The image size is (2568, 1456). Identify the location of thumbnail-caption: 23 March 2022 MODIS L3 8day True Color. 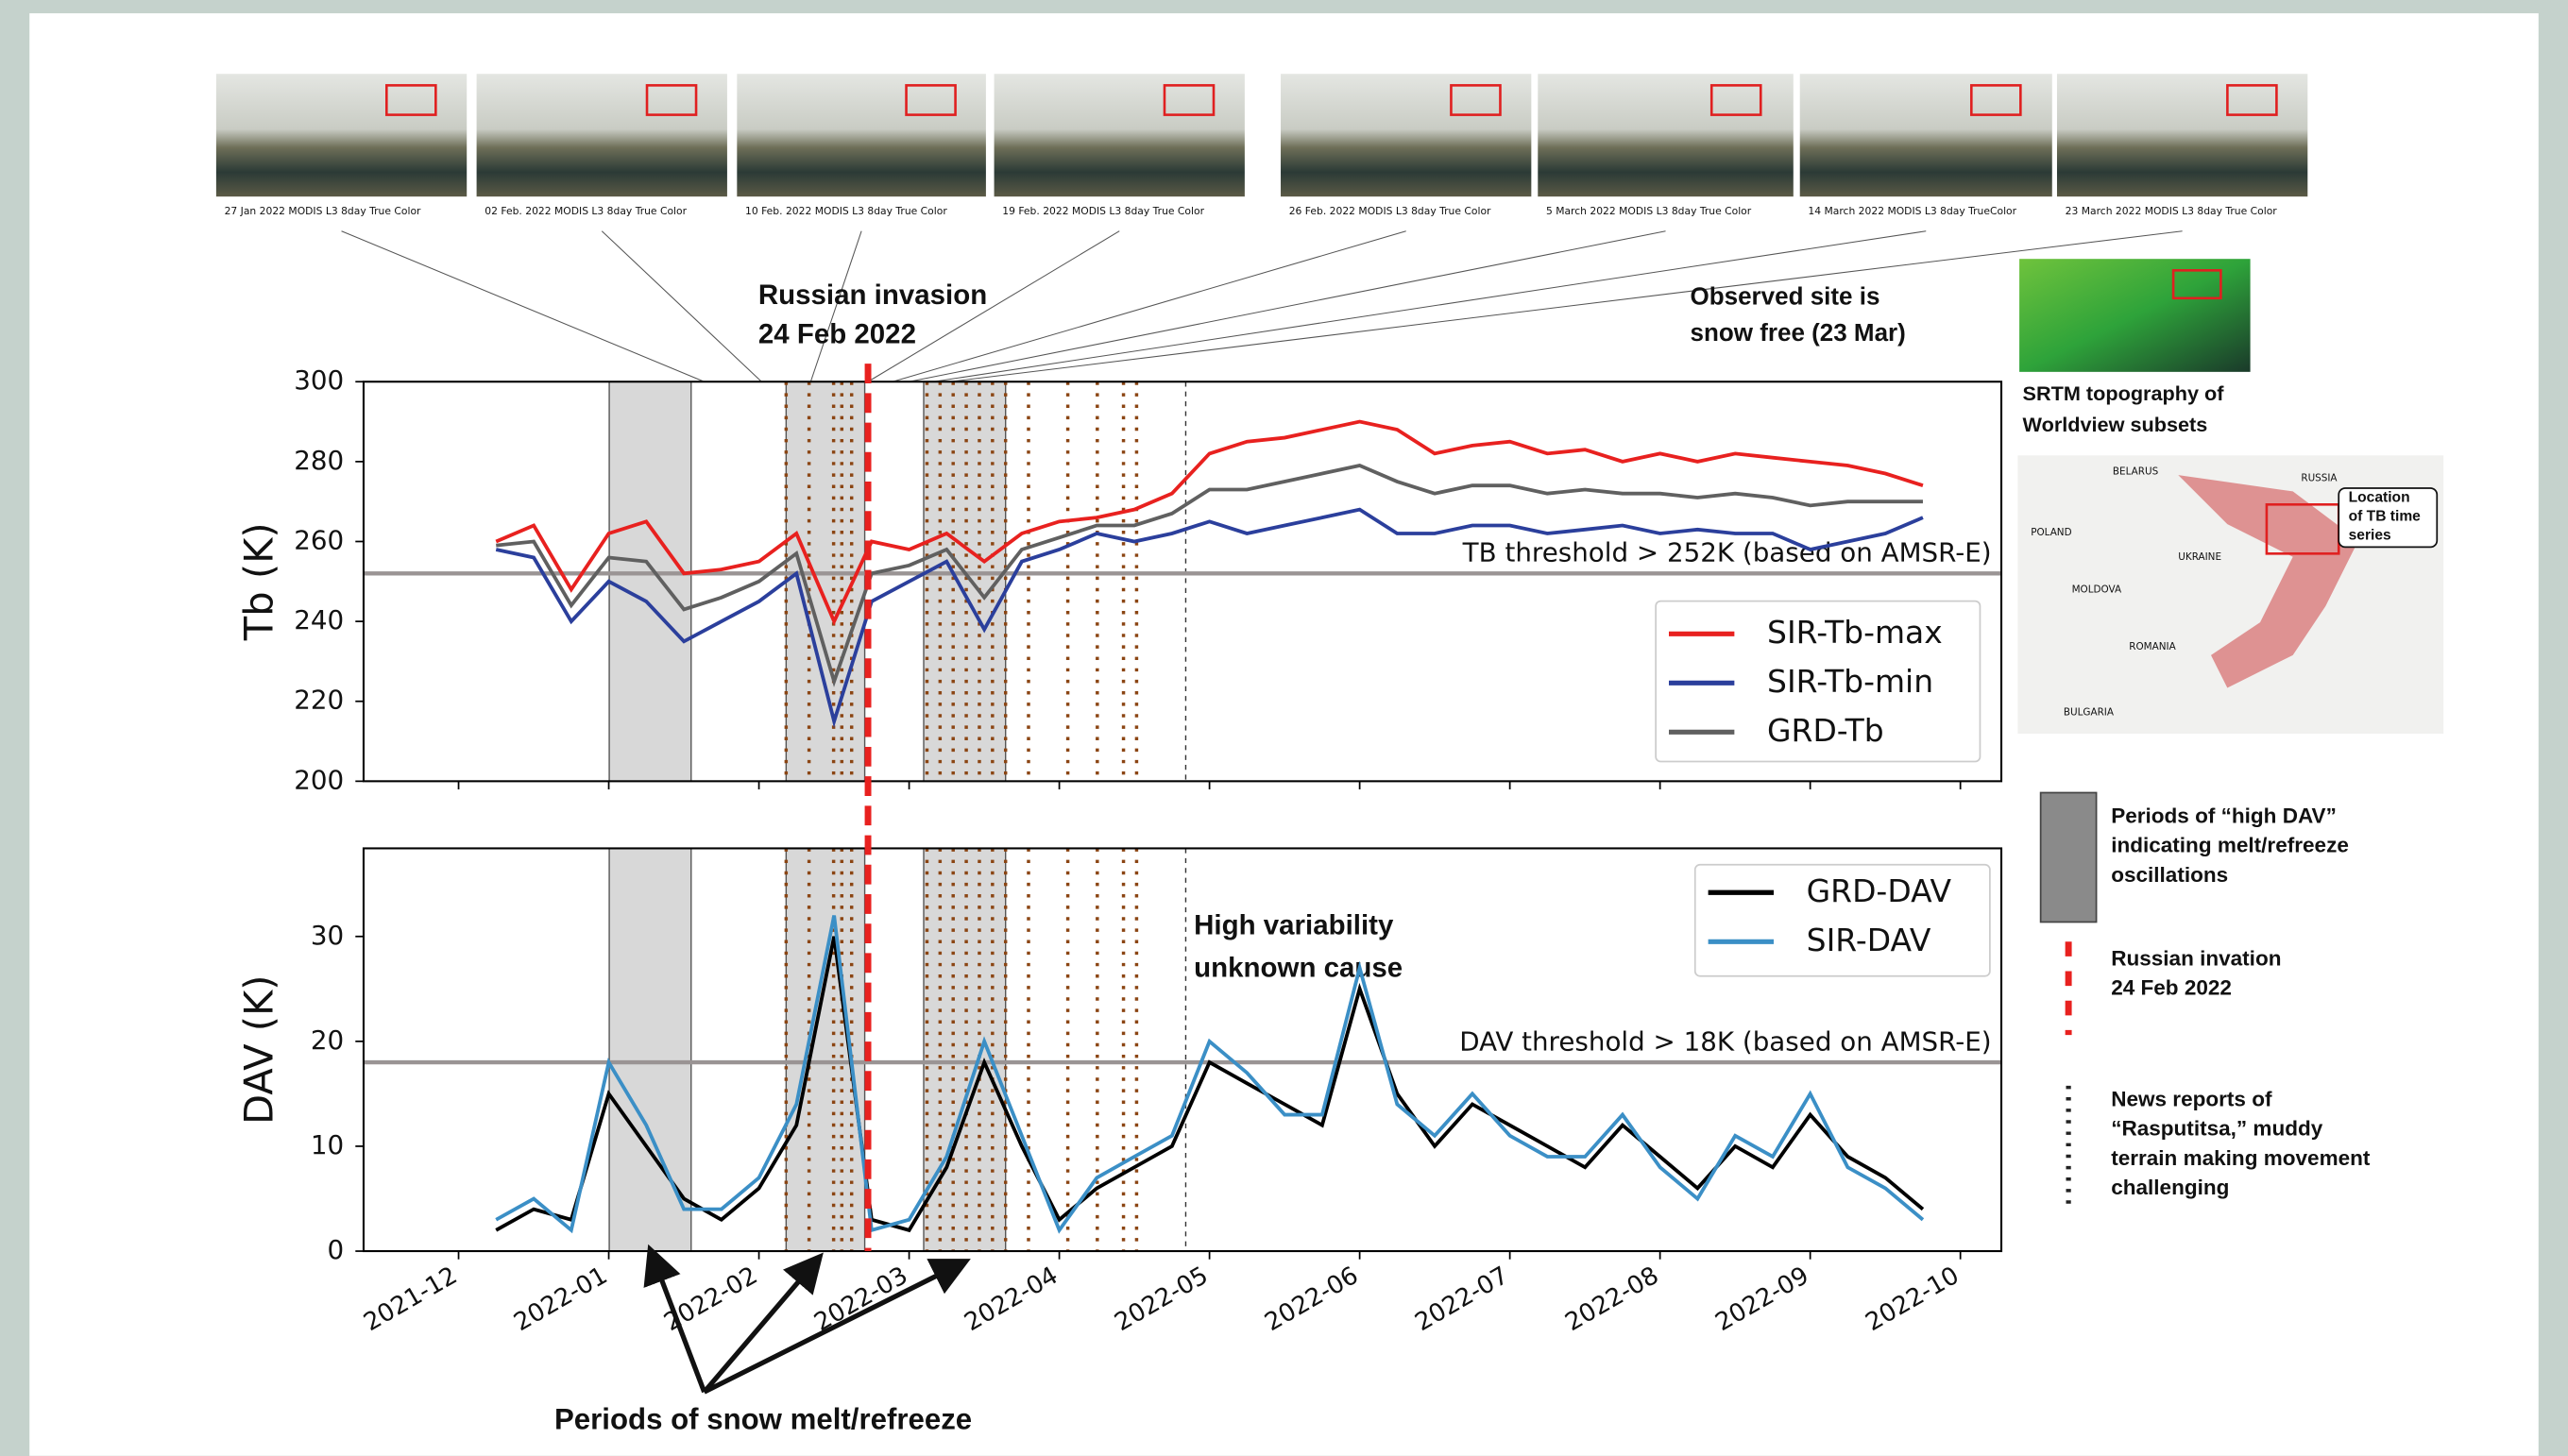
(2172, 211).